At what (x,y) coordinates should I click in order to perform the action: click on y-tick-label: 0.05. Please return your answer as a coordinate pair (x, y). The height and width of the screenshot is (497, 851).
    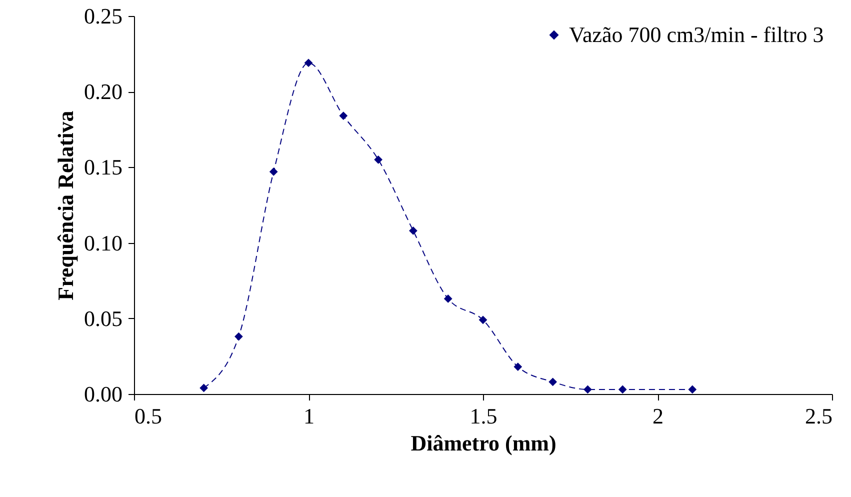
    Looking at the image, I should click on (103, 318).